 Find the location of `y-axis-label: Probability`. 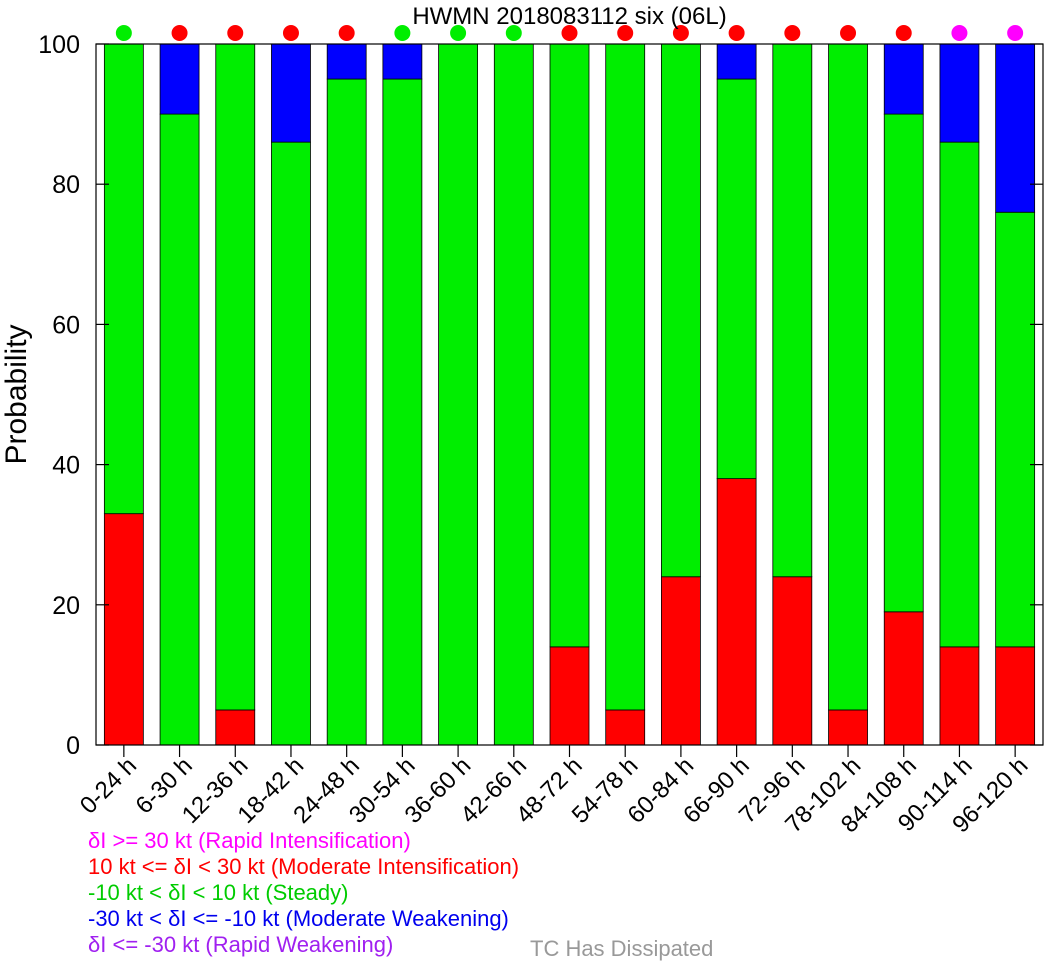

y-axis-label: Probability is located at coordinates (16, 394).